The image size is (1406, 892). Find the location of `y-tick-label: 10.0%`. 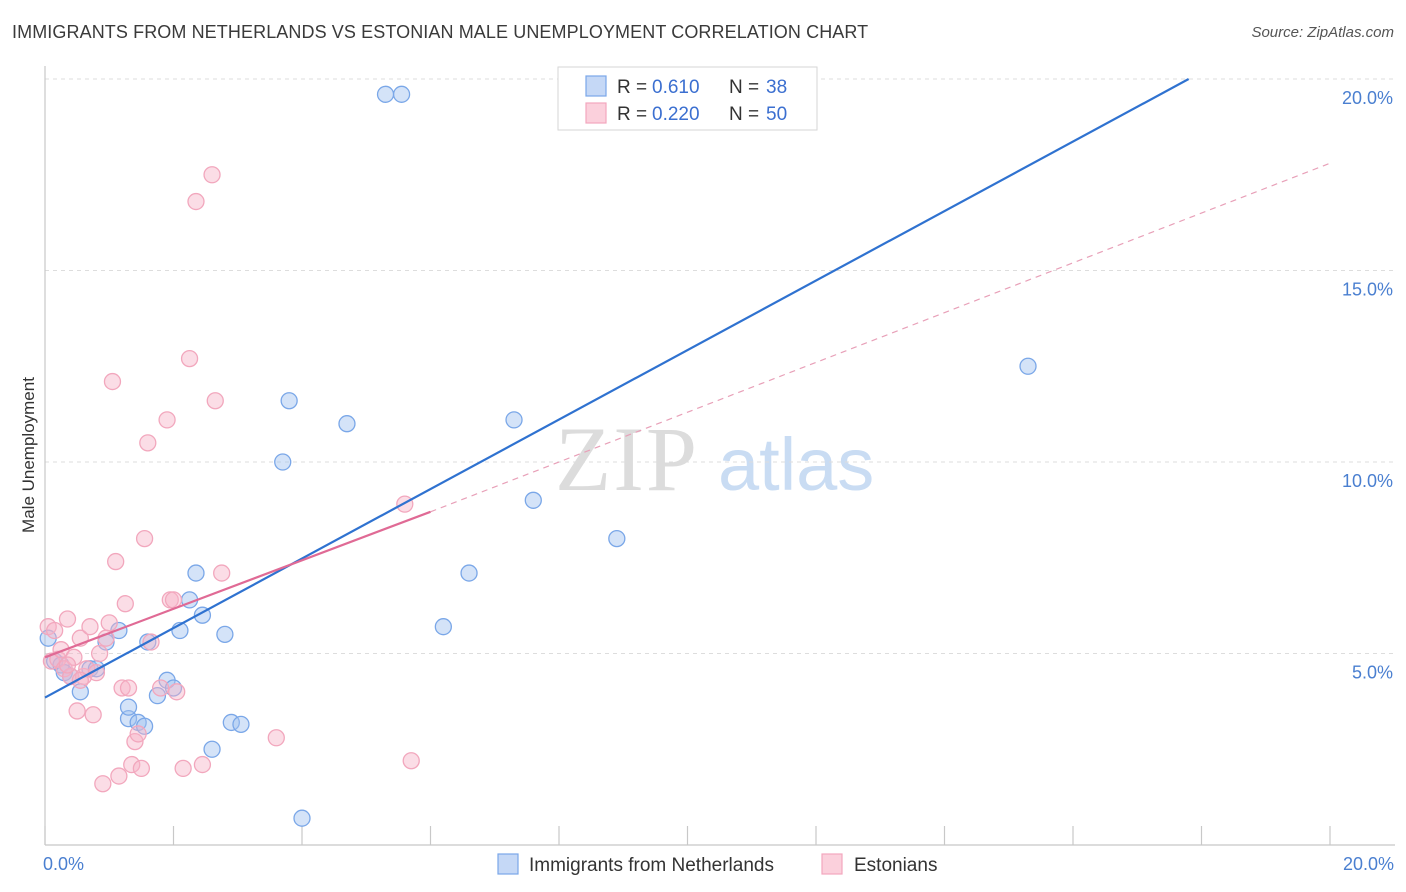

y-tick-label: 10.0% is located at coordinates (1367, 481).